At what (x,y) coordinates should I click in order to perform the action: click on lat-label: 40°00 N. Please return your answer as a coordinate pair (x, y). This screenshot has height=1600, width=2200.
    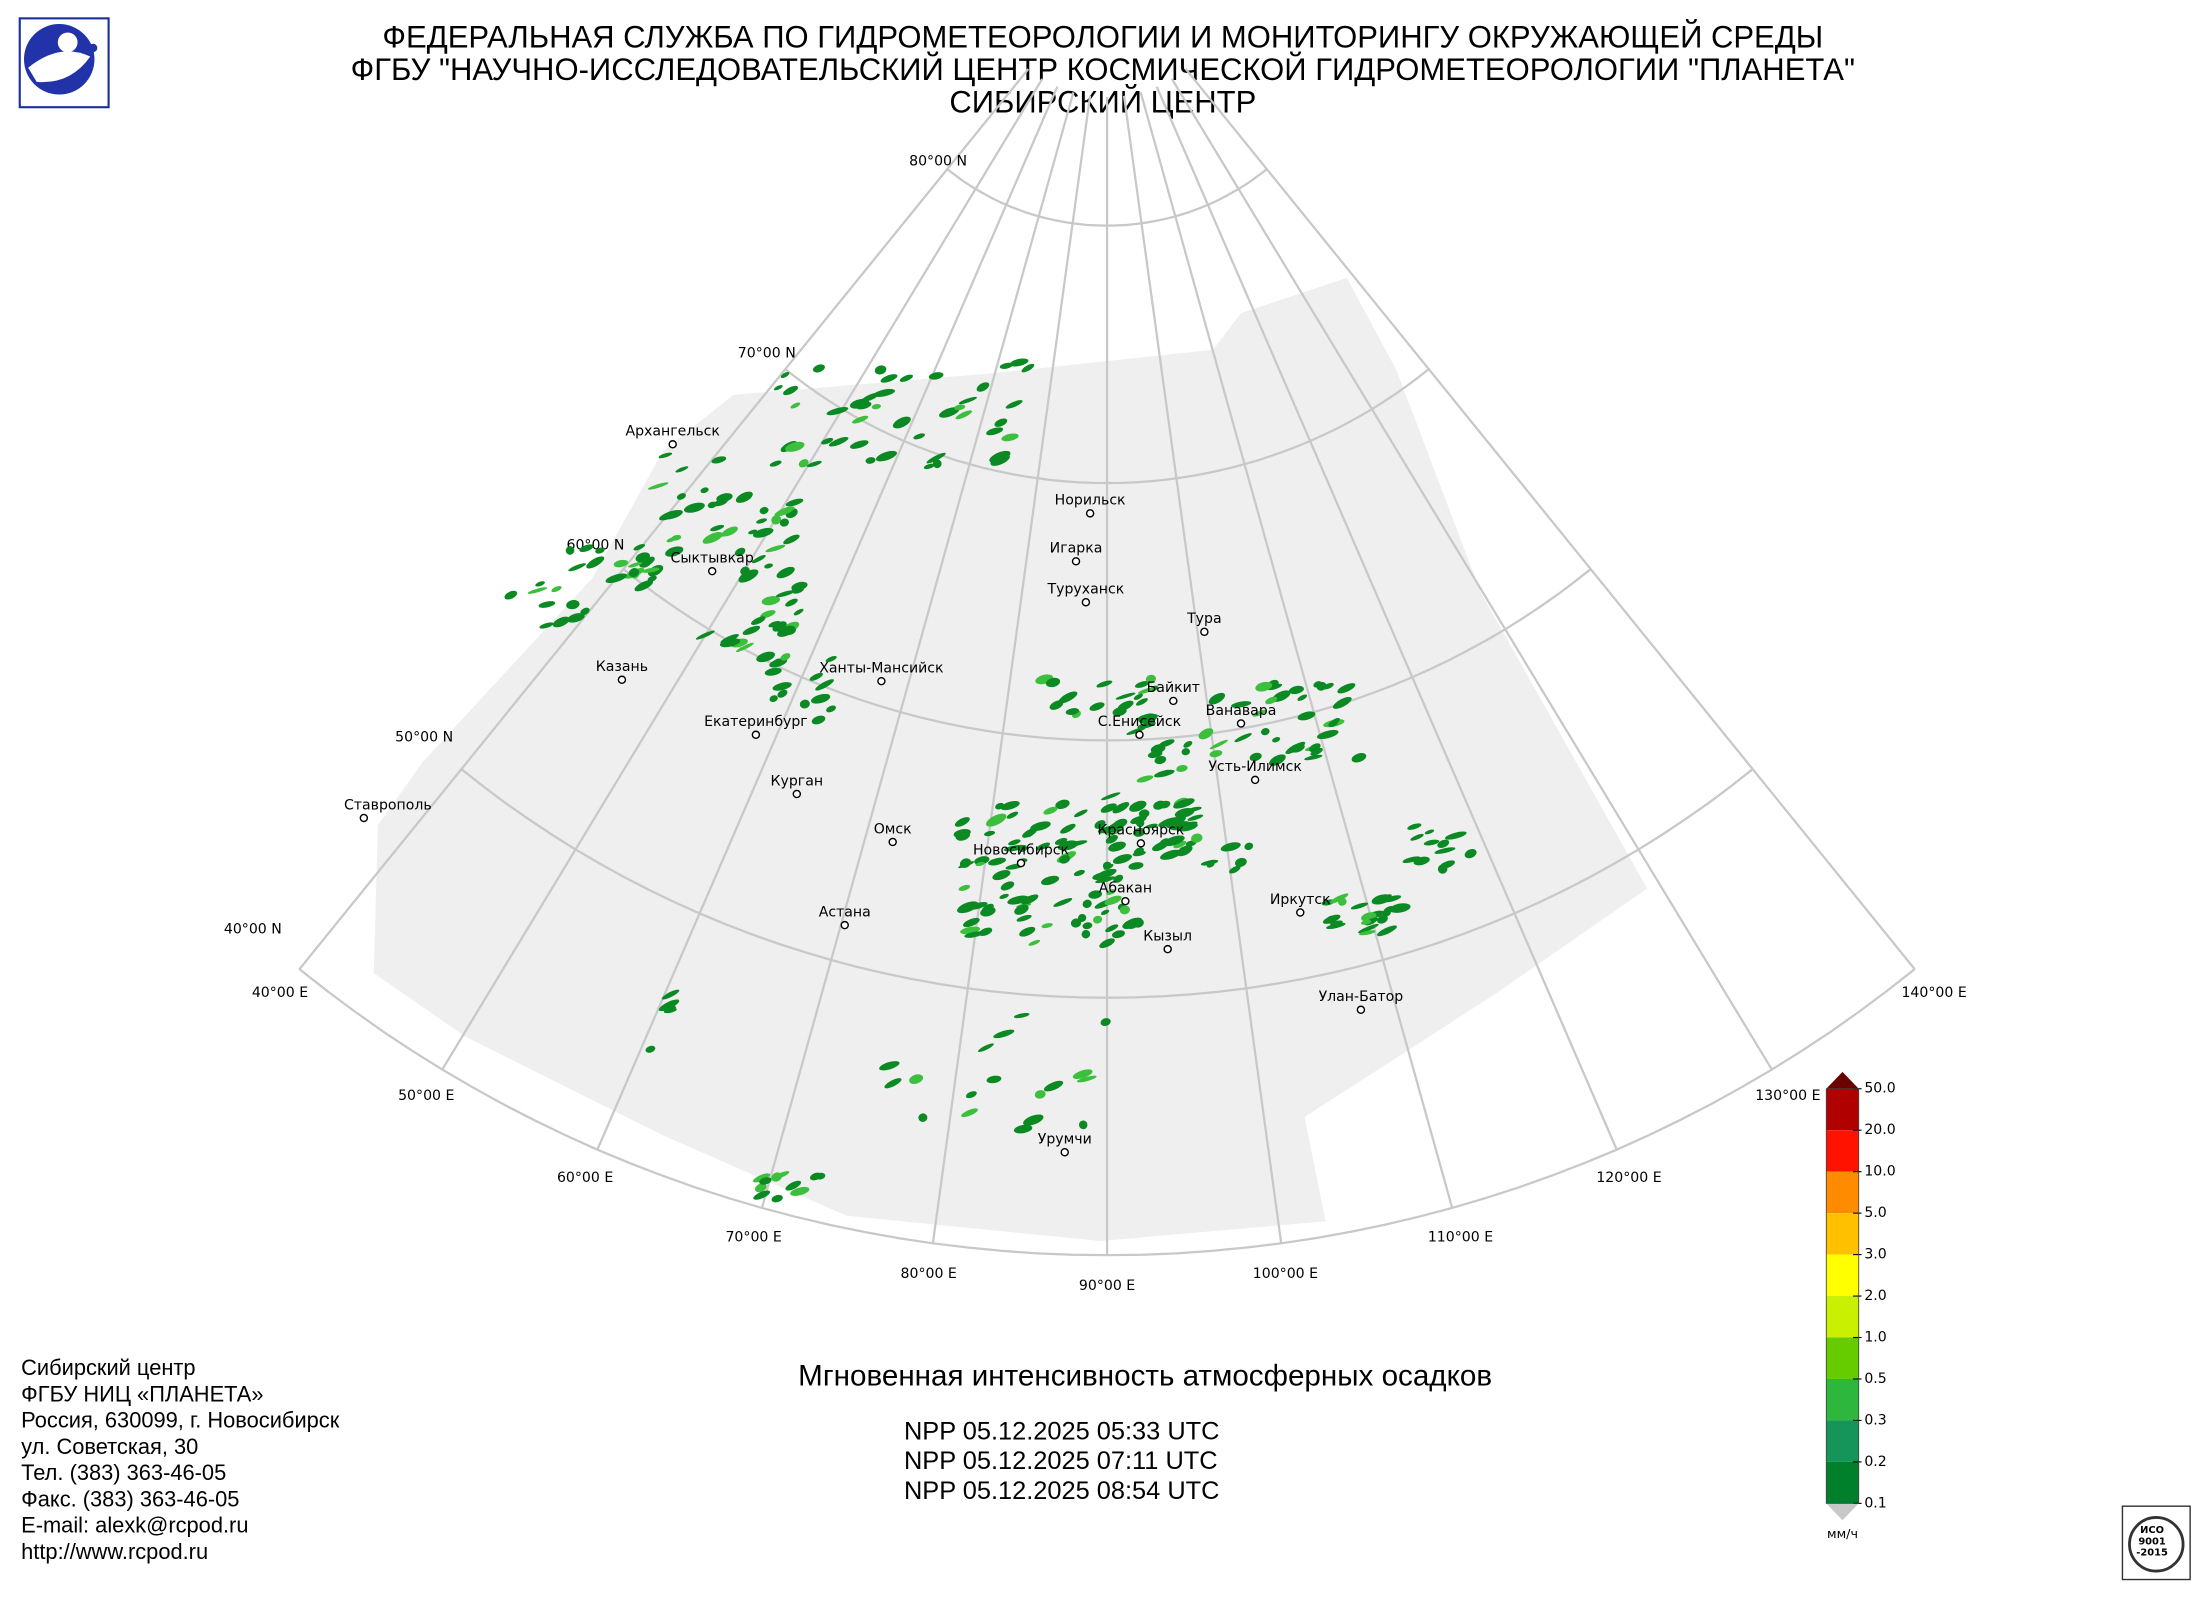
    Looking at the image, I should click on (253, 930).